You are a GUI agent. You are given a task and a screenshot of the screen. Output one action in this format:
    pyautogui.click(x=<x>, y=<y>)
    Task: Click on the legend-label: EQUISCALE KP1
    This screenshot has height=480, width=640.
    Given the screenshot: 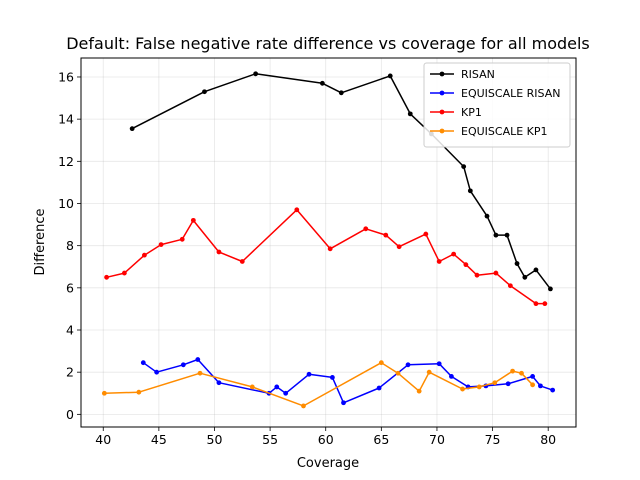 What is the action you would take?
    pyautogui.click(x=504, y=131)
    